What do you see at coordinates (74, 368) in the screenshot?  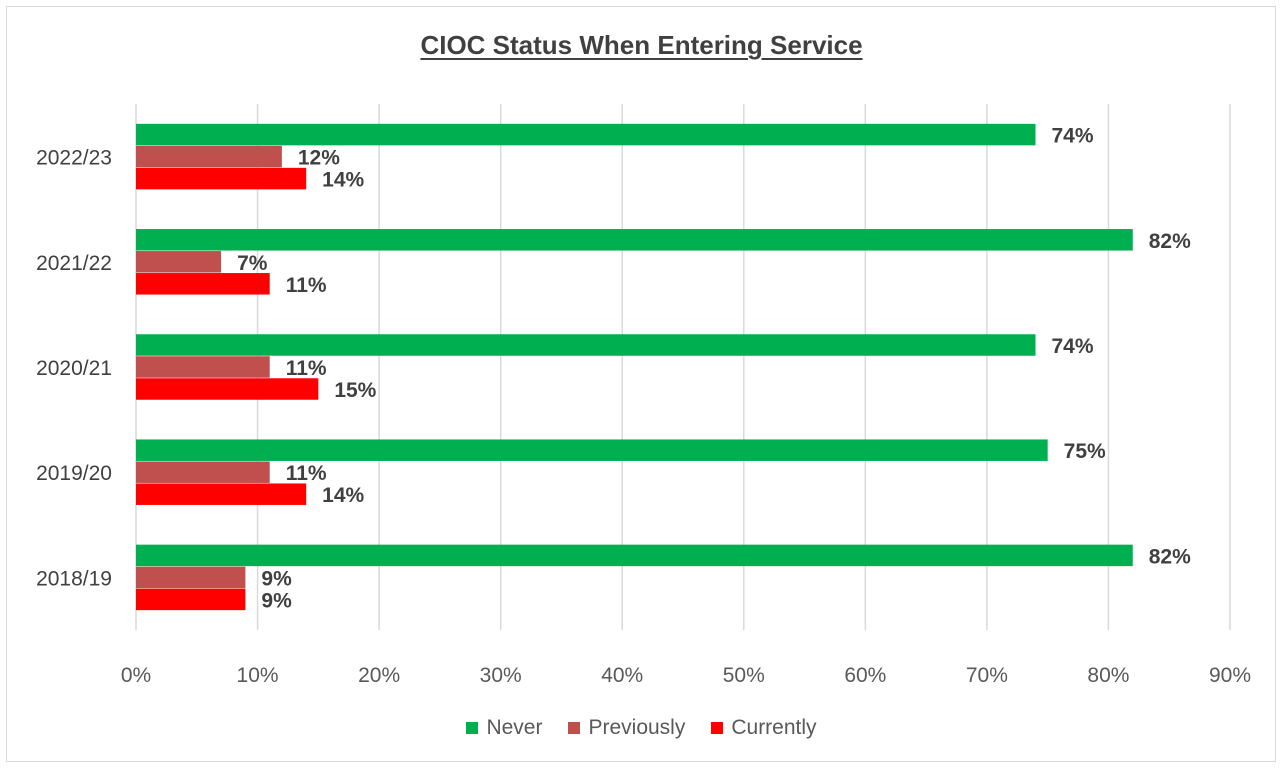 I see `y-category-label: 2020/21` at bounding box center [74, 368].